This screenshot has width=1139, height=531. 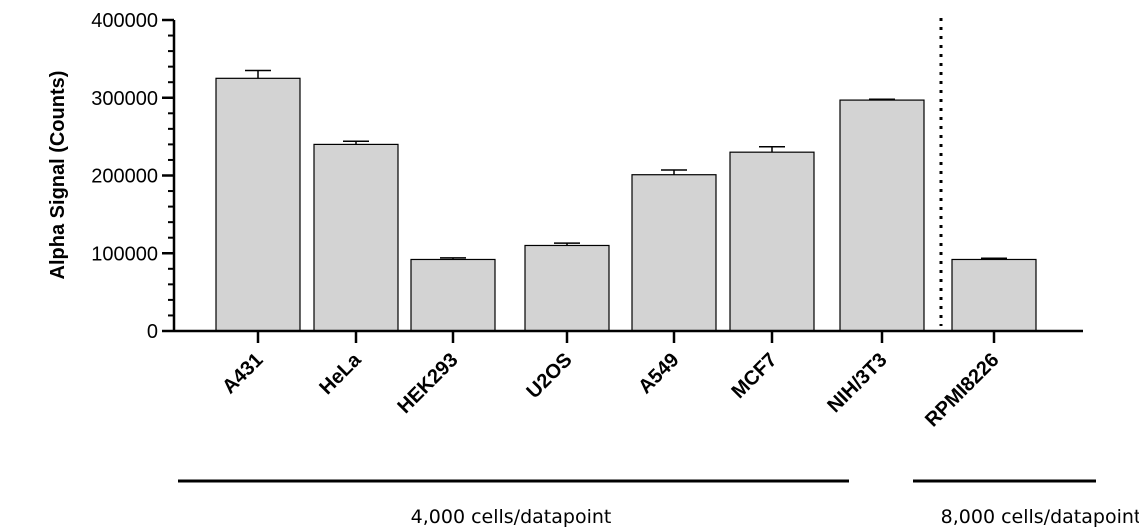 I want to click on y-axis-title: Alpha Signal (Counts), so click(x=58, y=175).